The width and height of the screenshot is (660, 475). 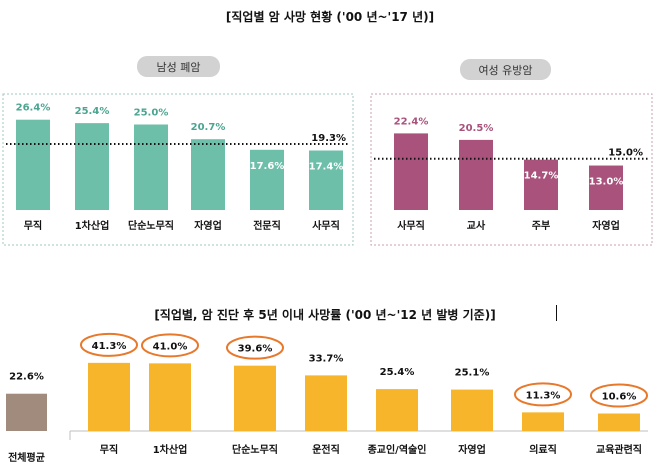 What do you see at coordinates (472, 373) in the screenshot?
I see `mortality-value-label: 25.1%` at bounding box center [472, 373].